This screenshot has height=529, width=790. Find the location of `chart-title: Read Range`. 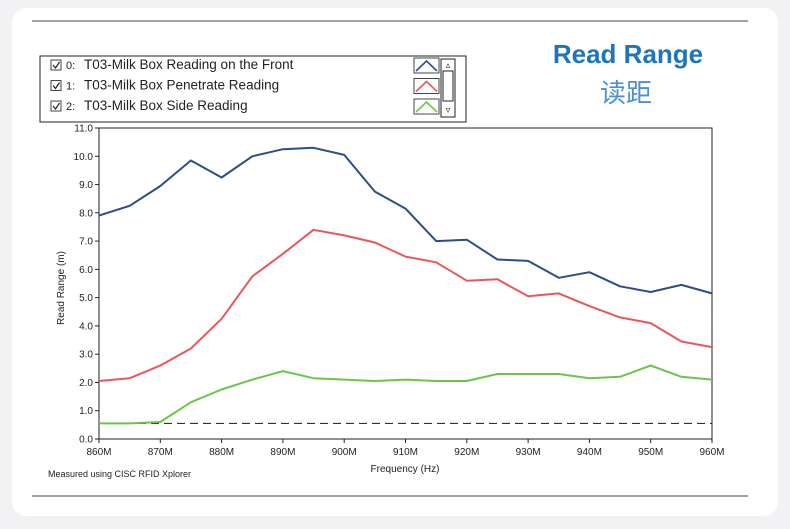

chart-title: Read Range is located at coordinates (628, 54).